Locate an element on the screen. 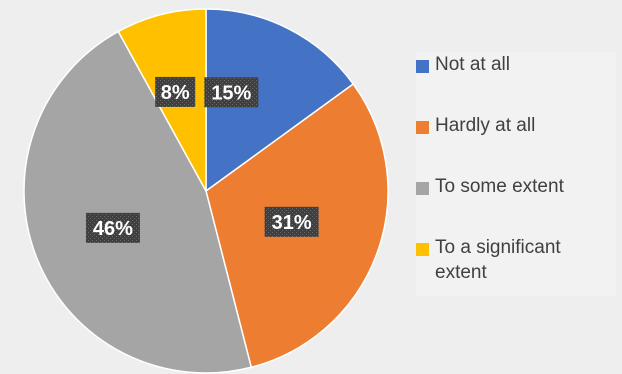  data-label-hardly-at-all: 31% is located at coordinates (291, 221).